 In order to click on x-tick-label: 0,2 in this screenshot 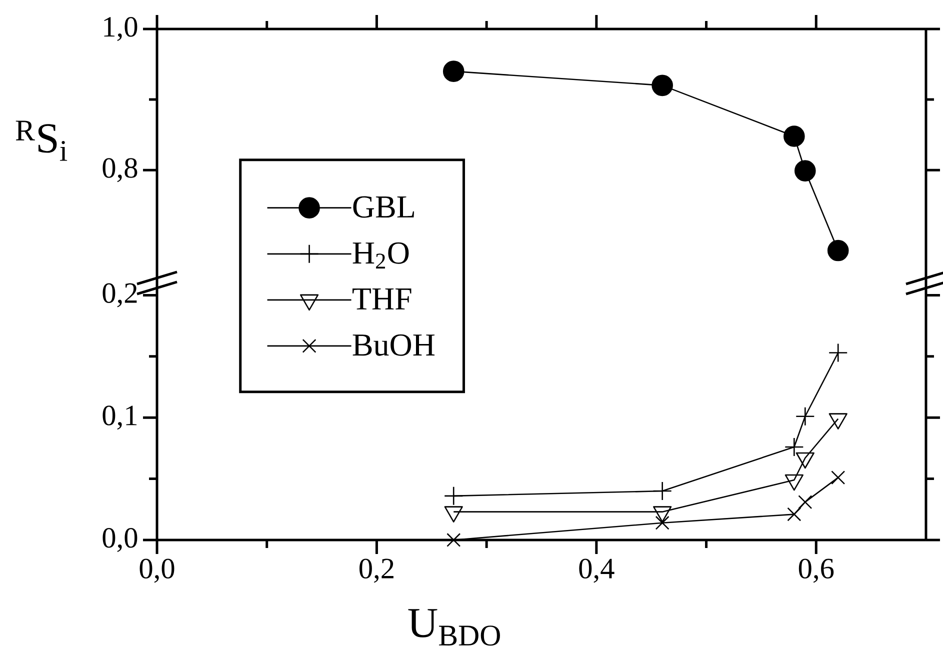, I will do `click(376, 570)`.